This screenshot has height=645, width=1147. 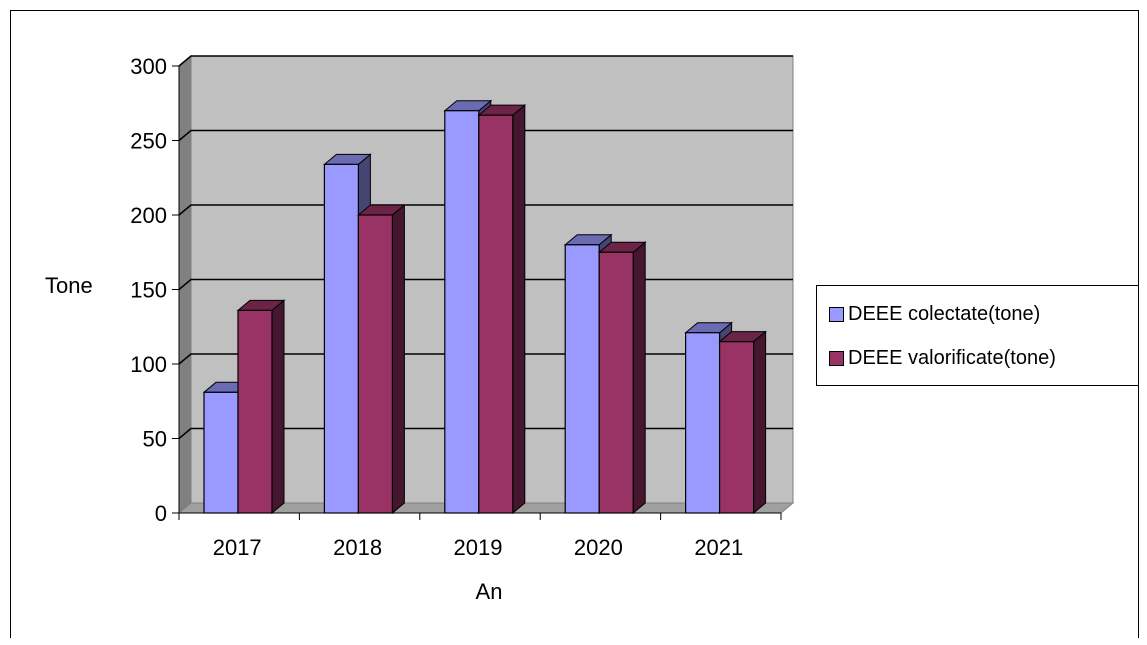 I want to click on y-tick-label: 50, so click(x=155, y=439).